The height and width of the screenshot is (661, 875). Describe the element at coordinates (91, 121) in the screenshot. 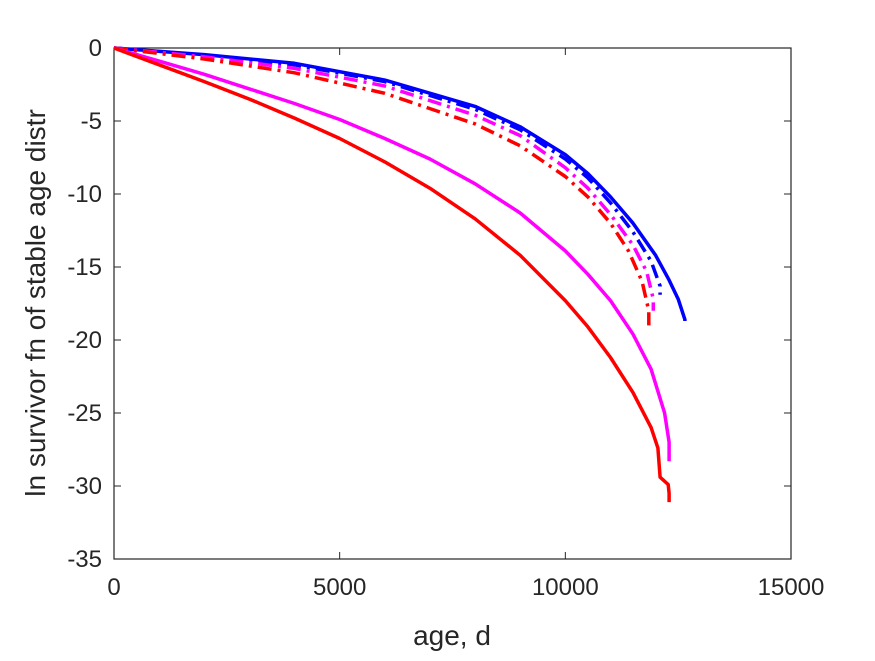

I see `y-tick-label: -5` at that location.